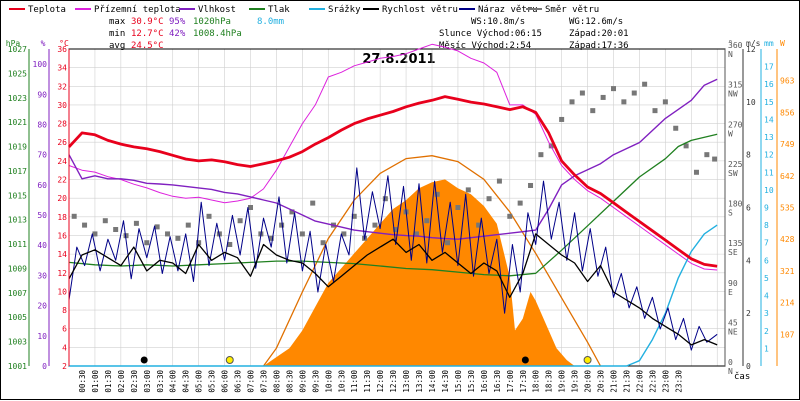 The width and height of the screenshot is (800, 401). I want to click on humidity-axis-tick: 10, so click(42, 336).